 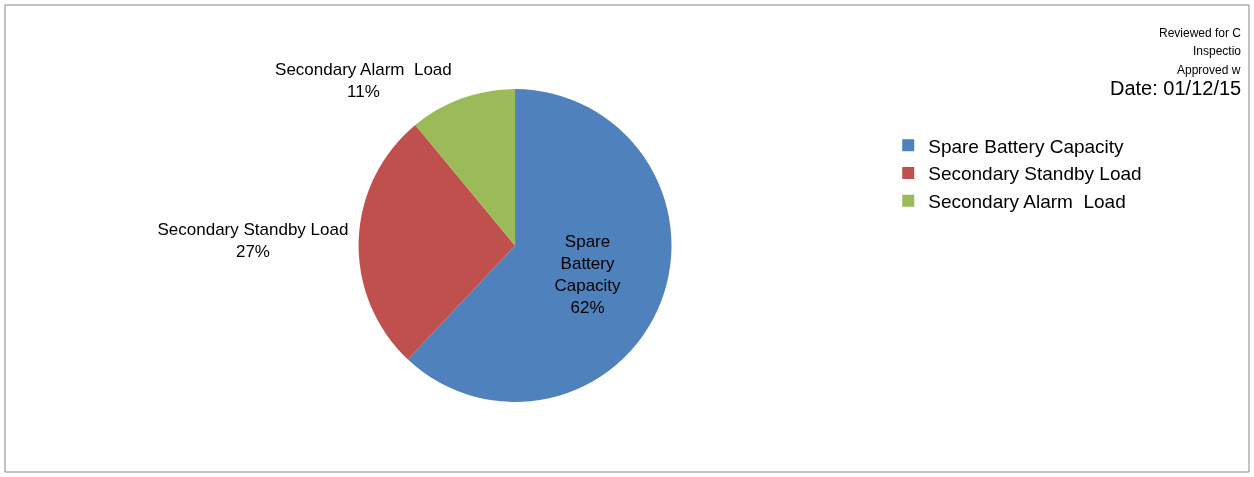 What do you see at coordinates (1209, 70) in the screenshot?
I see `text: Approved w` at bounding box center [1209, 70].